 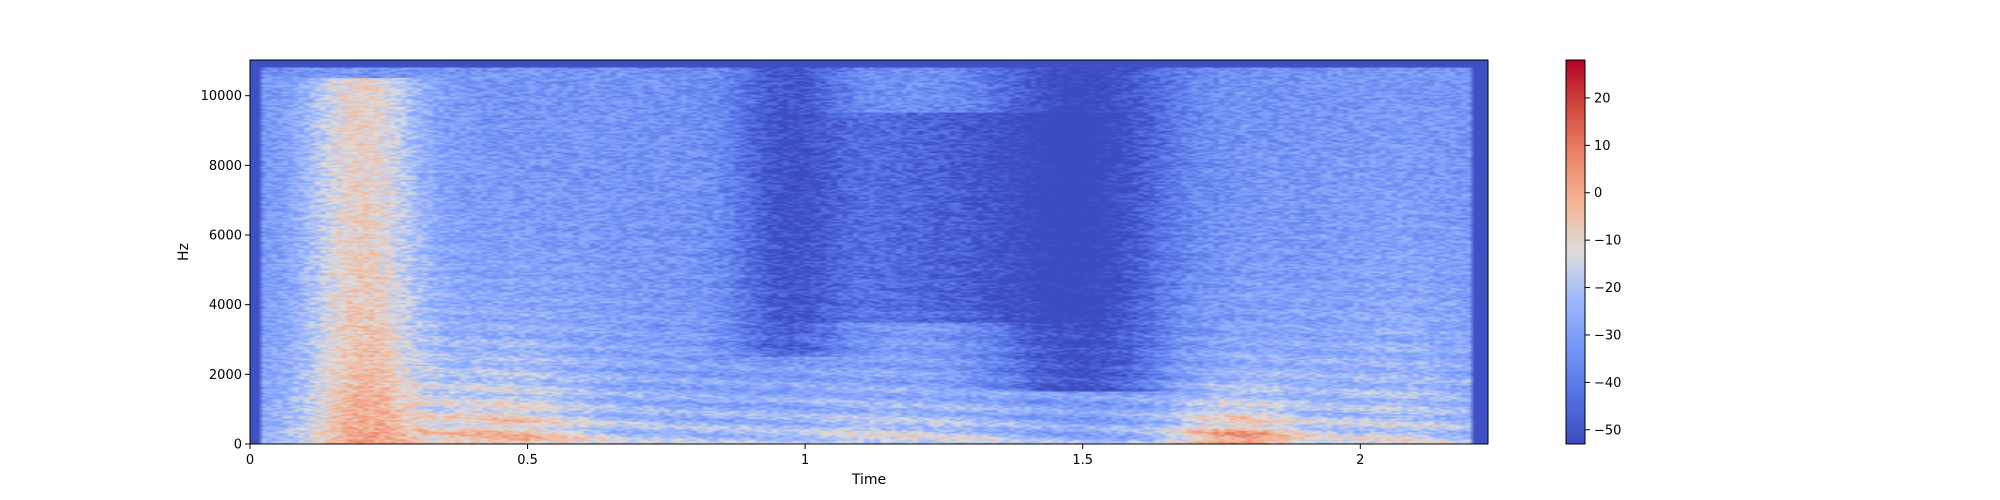 I want to click on x-axis: 0 0.5 1 1.5 2, so click(x=805, y=456).